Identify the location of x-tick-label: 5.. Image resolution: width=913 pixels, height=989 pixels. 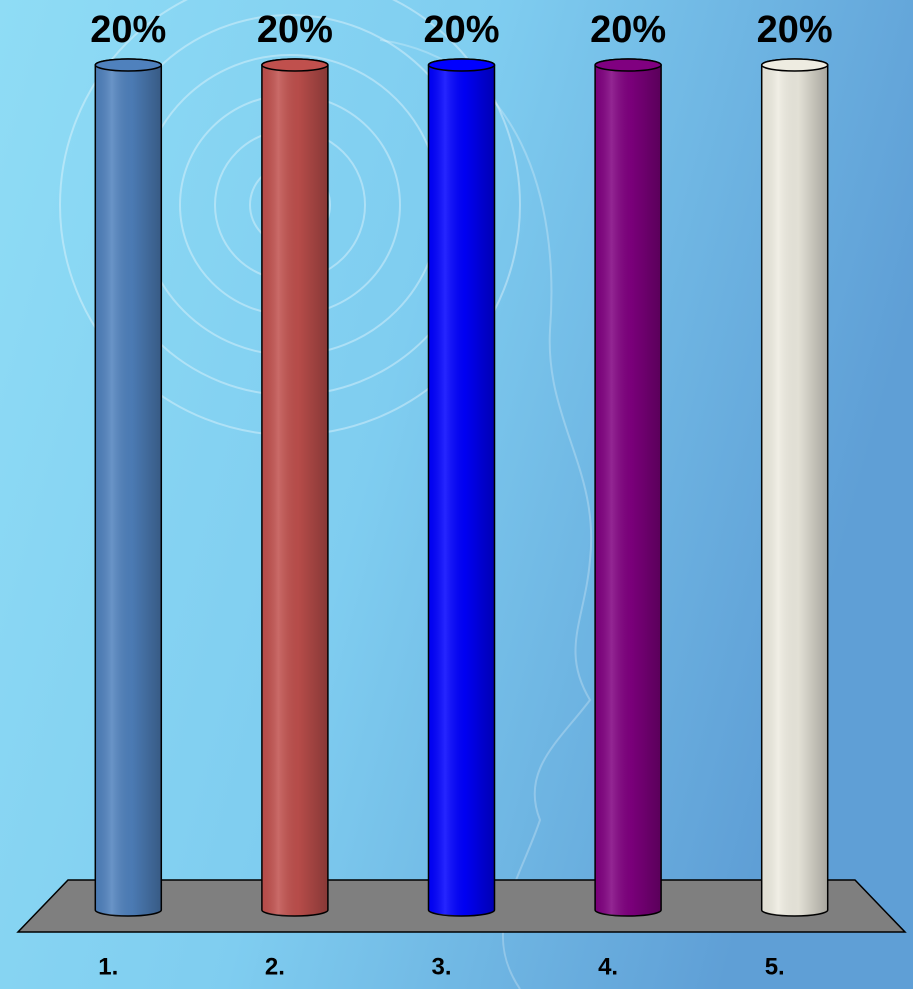
(775, 966).